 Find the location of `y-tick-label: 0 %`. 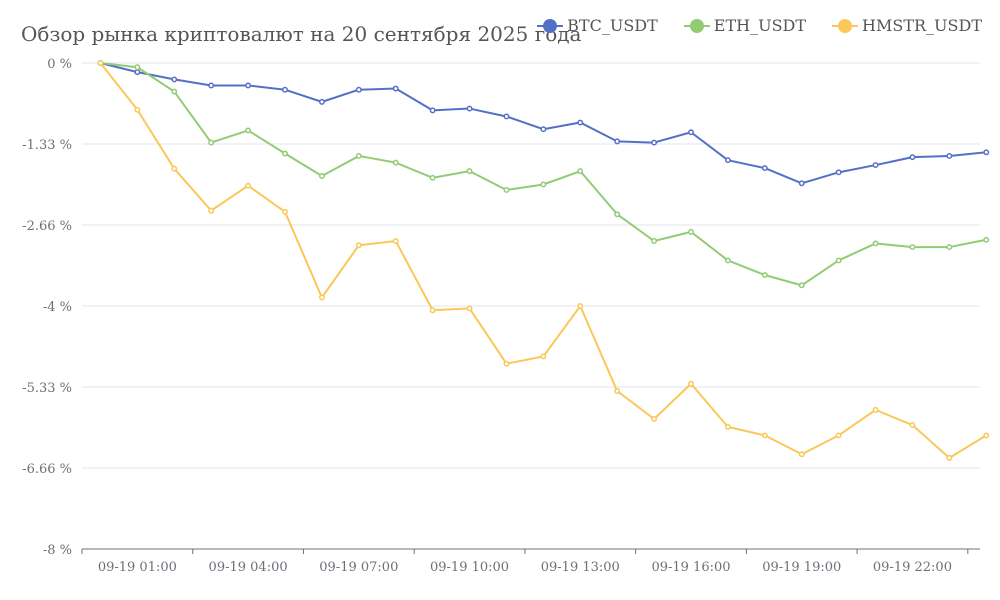

y-tick-label: 0 % is located at coordinates (59, 64).